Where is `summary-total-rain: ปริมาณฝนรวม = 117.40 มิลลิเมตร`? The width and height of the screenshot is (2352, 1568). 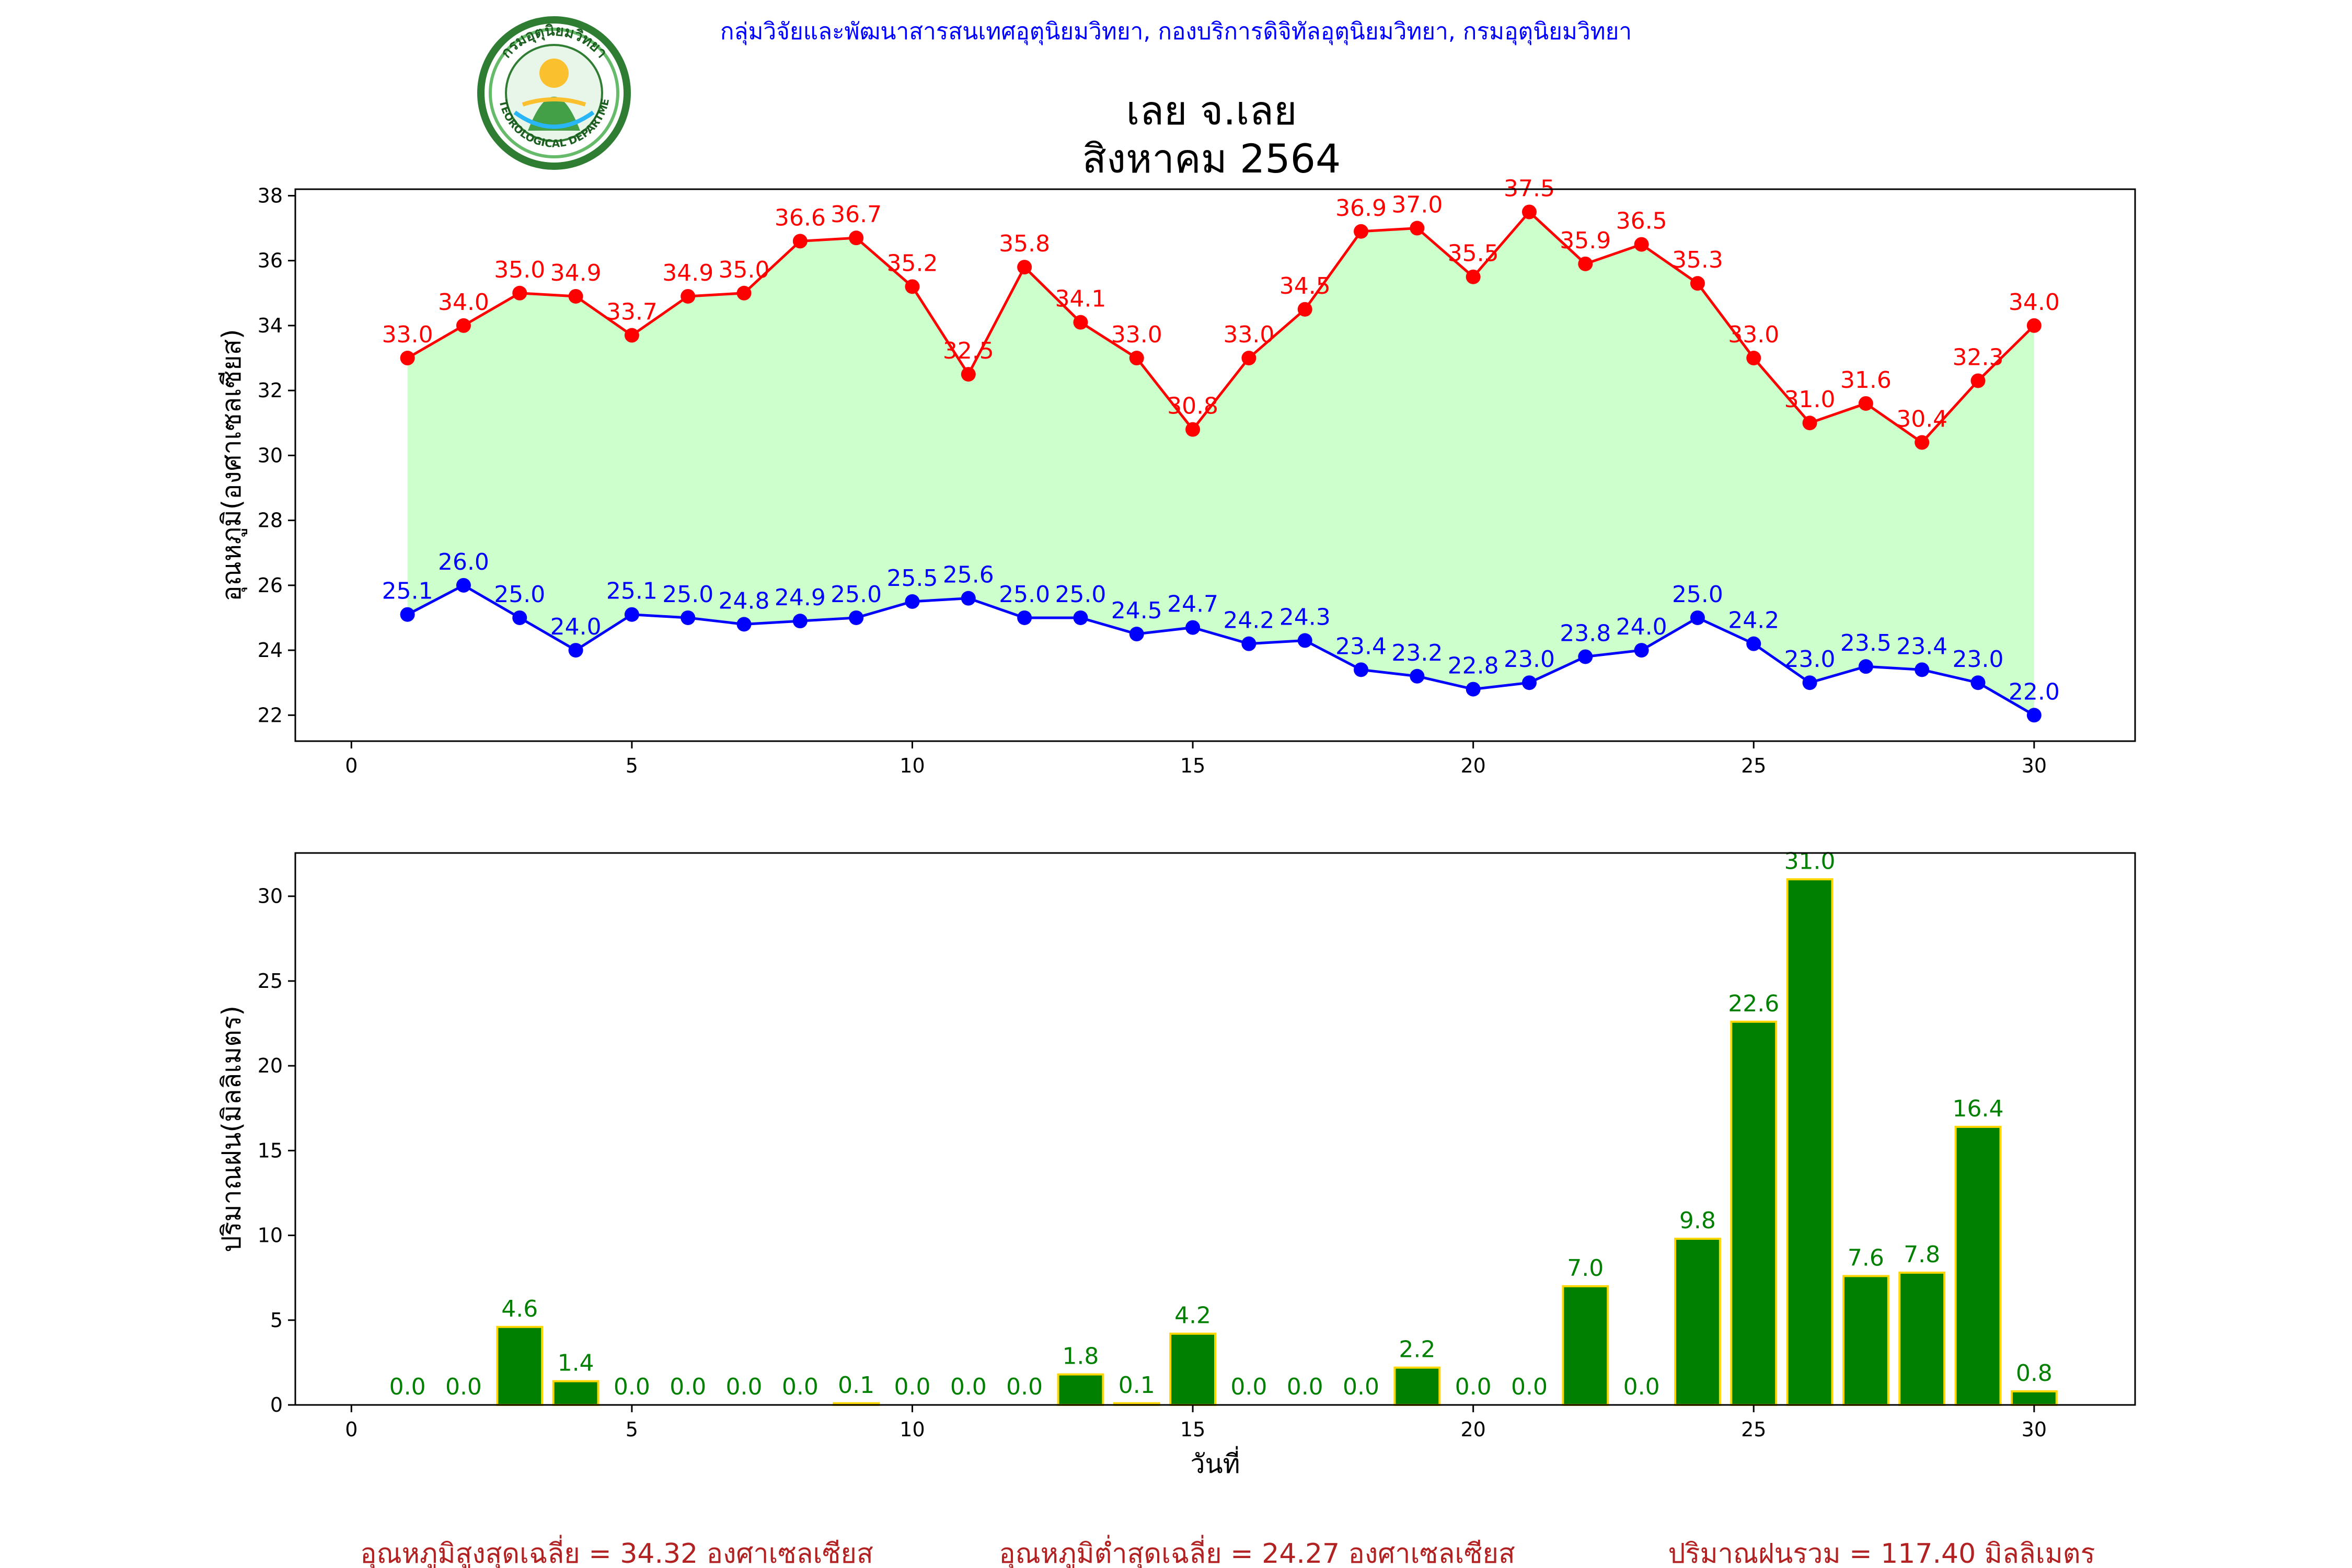
summary-total-rain: ปริมาณฝนรวม = 117.40 มิลลิเมตร is located at coordinates (1881, 1553).